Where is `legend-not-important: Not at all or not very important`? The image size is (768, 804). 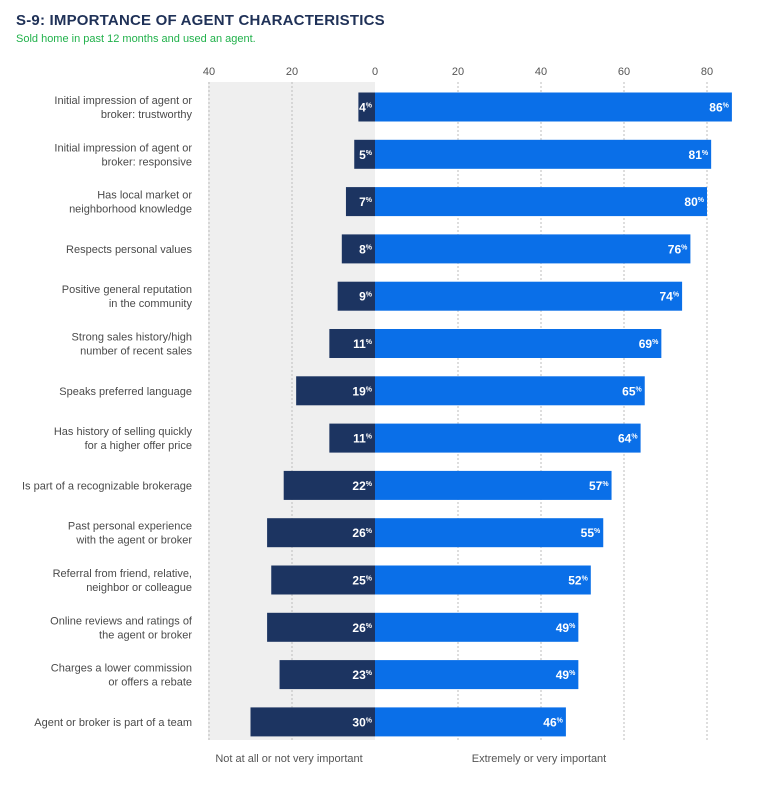 legend-not-important: Not at all or not very important is located at coordinates (288, 759).